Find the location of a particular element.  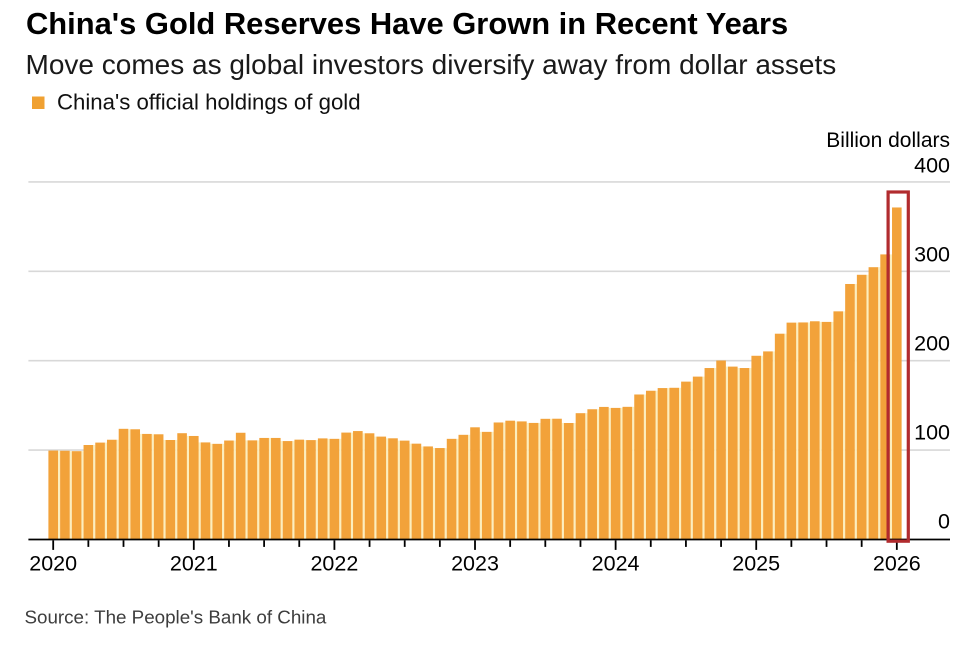

svg-text: 0 is located at coordinates (944, 522).